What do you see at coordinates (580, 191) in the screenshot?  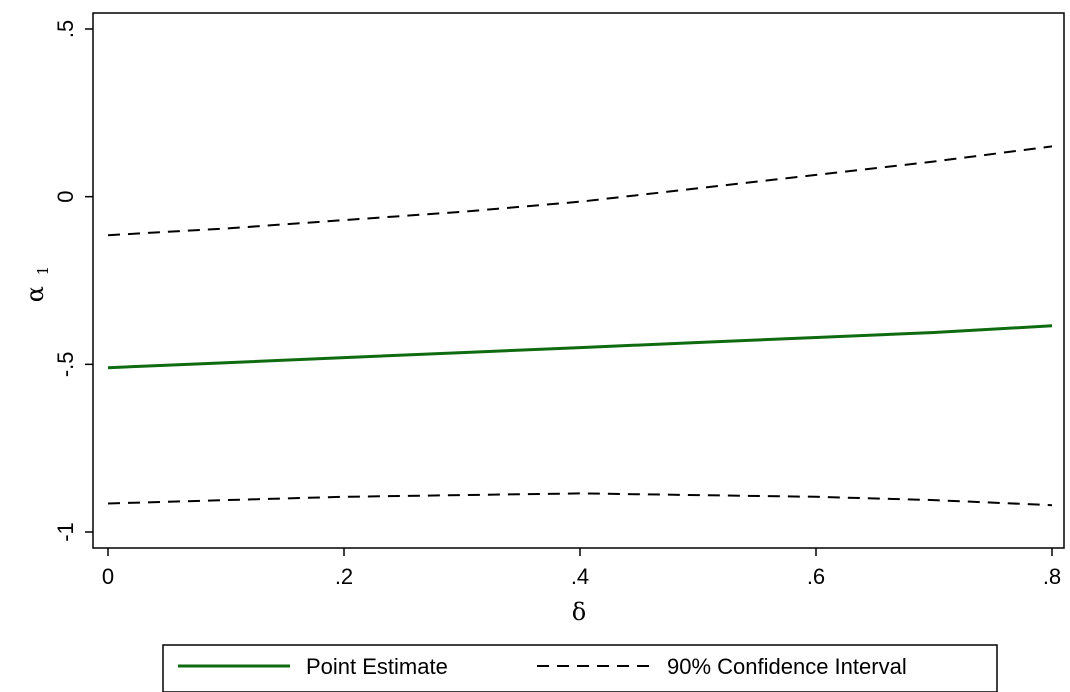 I see `series-line-ci-upper` at bounding box center [580, 191].